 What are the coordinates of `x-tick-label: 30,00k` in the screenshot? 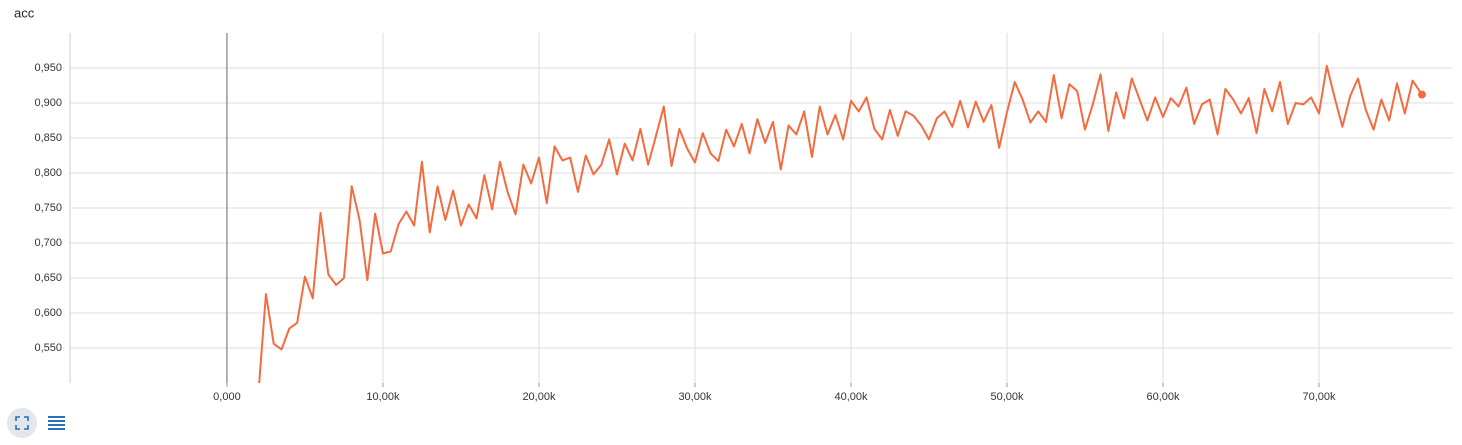 It's located at (695, 397).